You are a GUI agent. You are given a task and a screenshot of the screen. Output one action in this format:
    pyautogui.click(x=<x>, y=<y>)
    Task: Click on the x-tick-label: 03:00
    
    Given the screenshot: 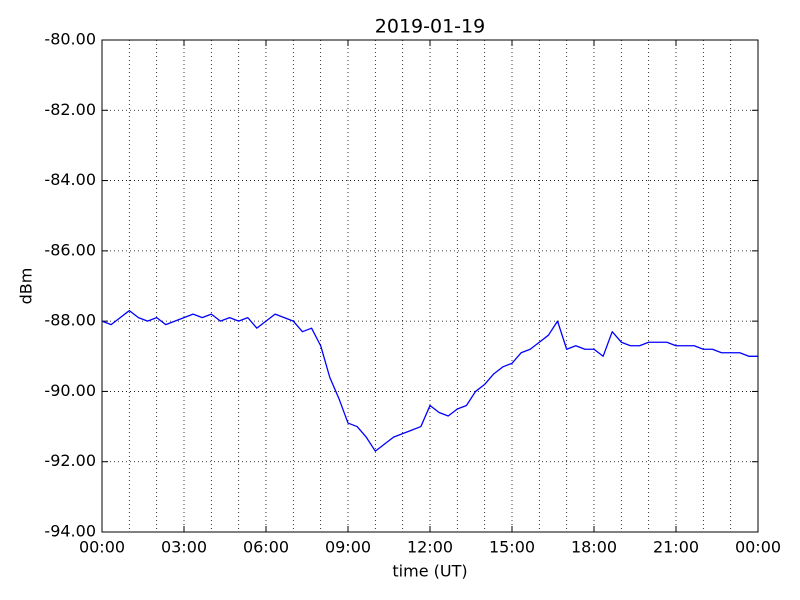 What is the action you would take?
    pyautogui.click(x=184, y=547)
    